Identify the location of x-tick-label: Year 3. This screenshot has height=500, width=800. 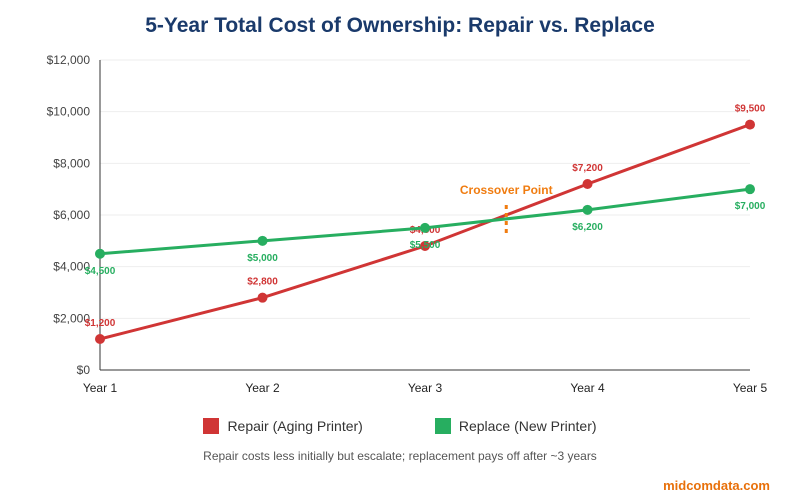
(425, 388).